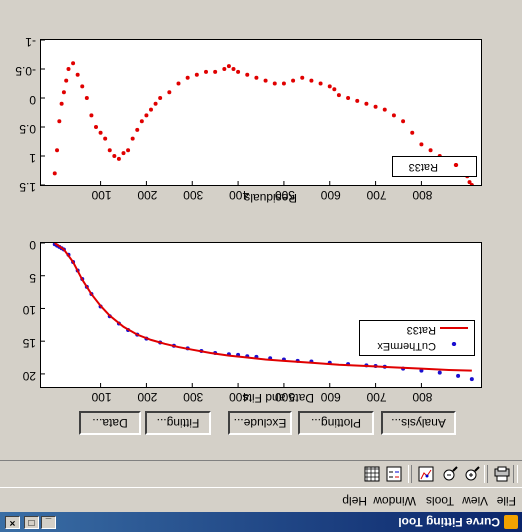  Describe the element at coordinates (372, 474) in the screenshot. I see `grid-toggle-icon` at that location.